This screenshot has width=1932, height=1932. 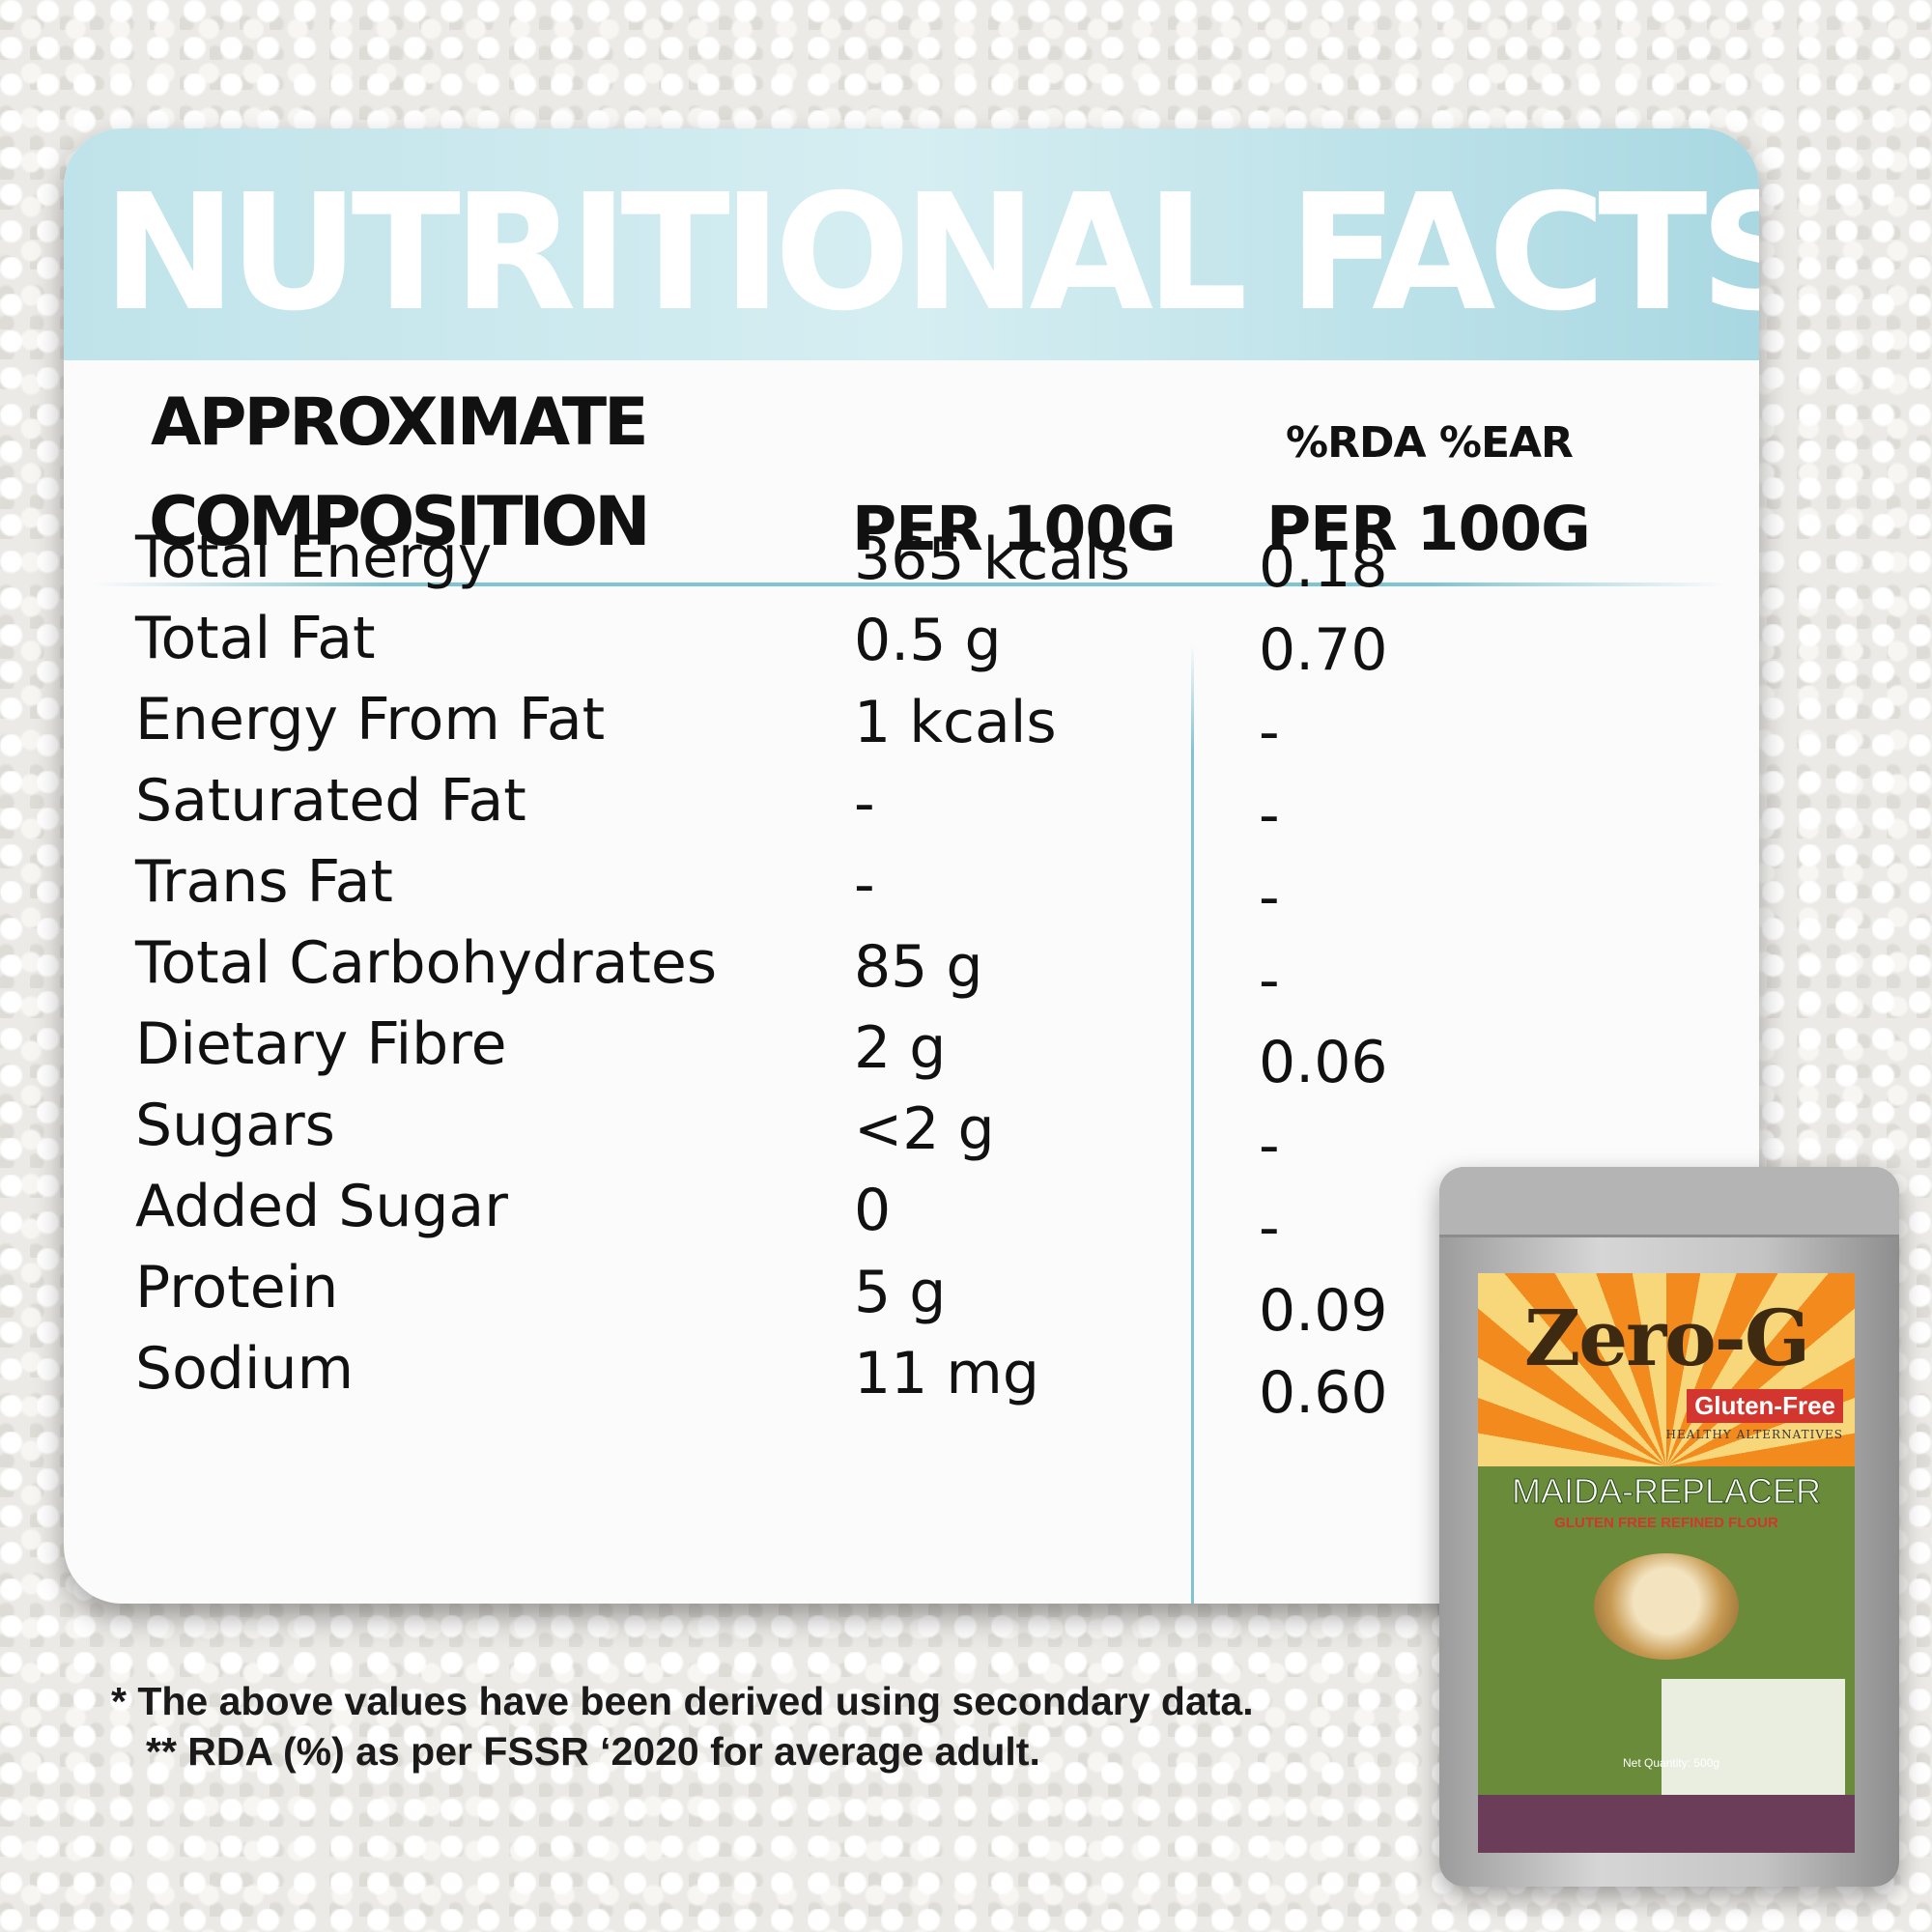 I want to click on brand-logo: Zero-G, so click(x=1666, y=1338).